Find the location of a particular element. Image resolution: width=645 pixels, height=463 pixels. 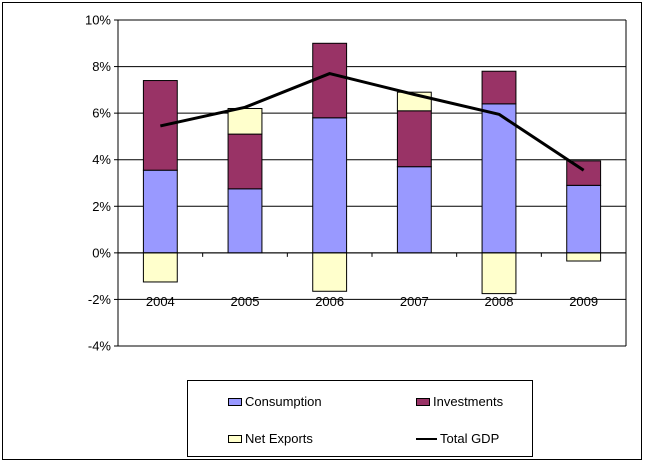

x-tick-label: 2009 is located at coordinates (583, 301).